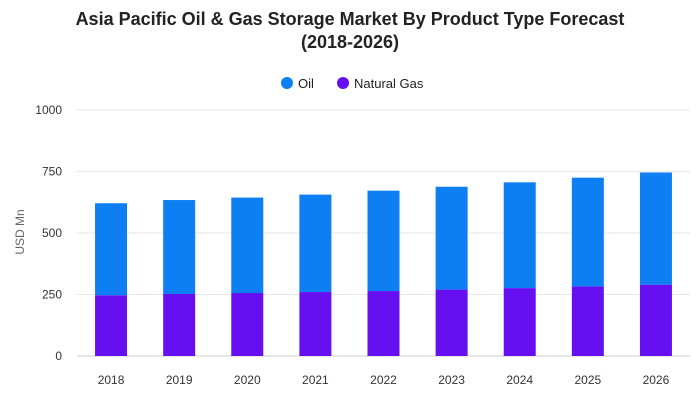 This screenshot has height=400, width=700. I want to click on bar-natural-gas-2021, so click(315, 324).